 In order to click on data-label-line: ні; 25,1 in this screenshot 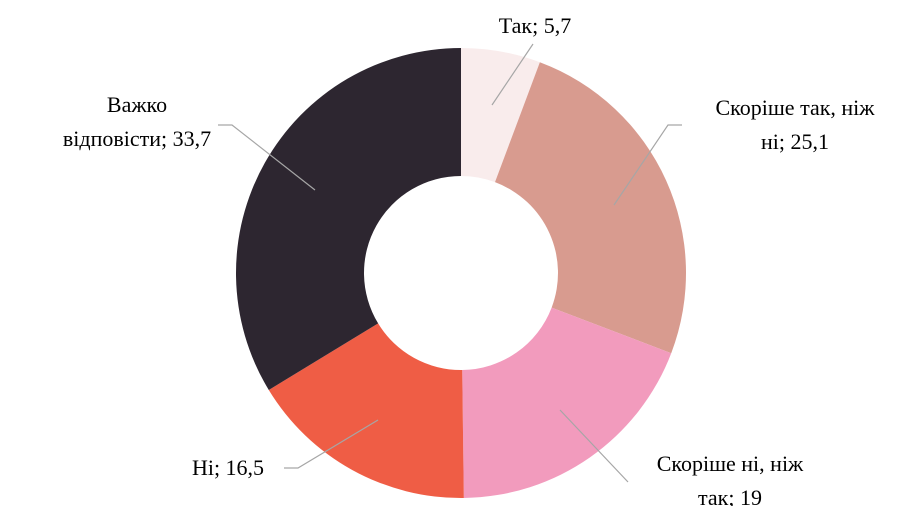, I will do `click(795, 141)`.